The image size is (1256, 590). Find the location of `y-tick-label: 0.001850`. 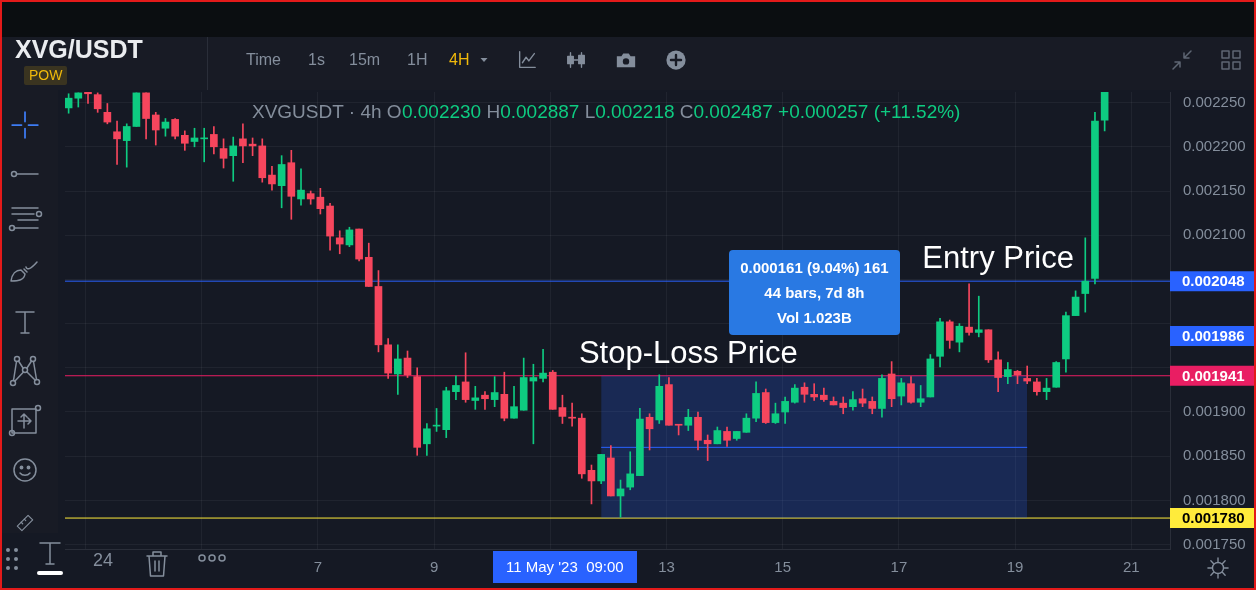

y-tick-label: 0.001850 is located at coordinates (1214, 455).